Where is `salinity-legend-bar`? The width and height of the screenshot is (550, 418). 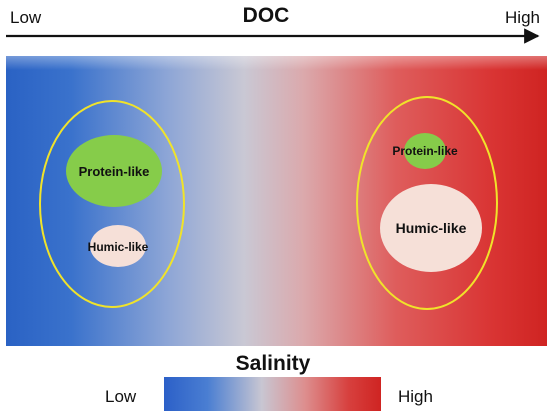 salinity-legend-bar is located at coordinates (272, 394).